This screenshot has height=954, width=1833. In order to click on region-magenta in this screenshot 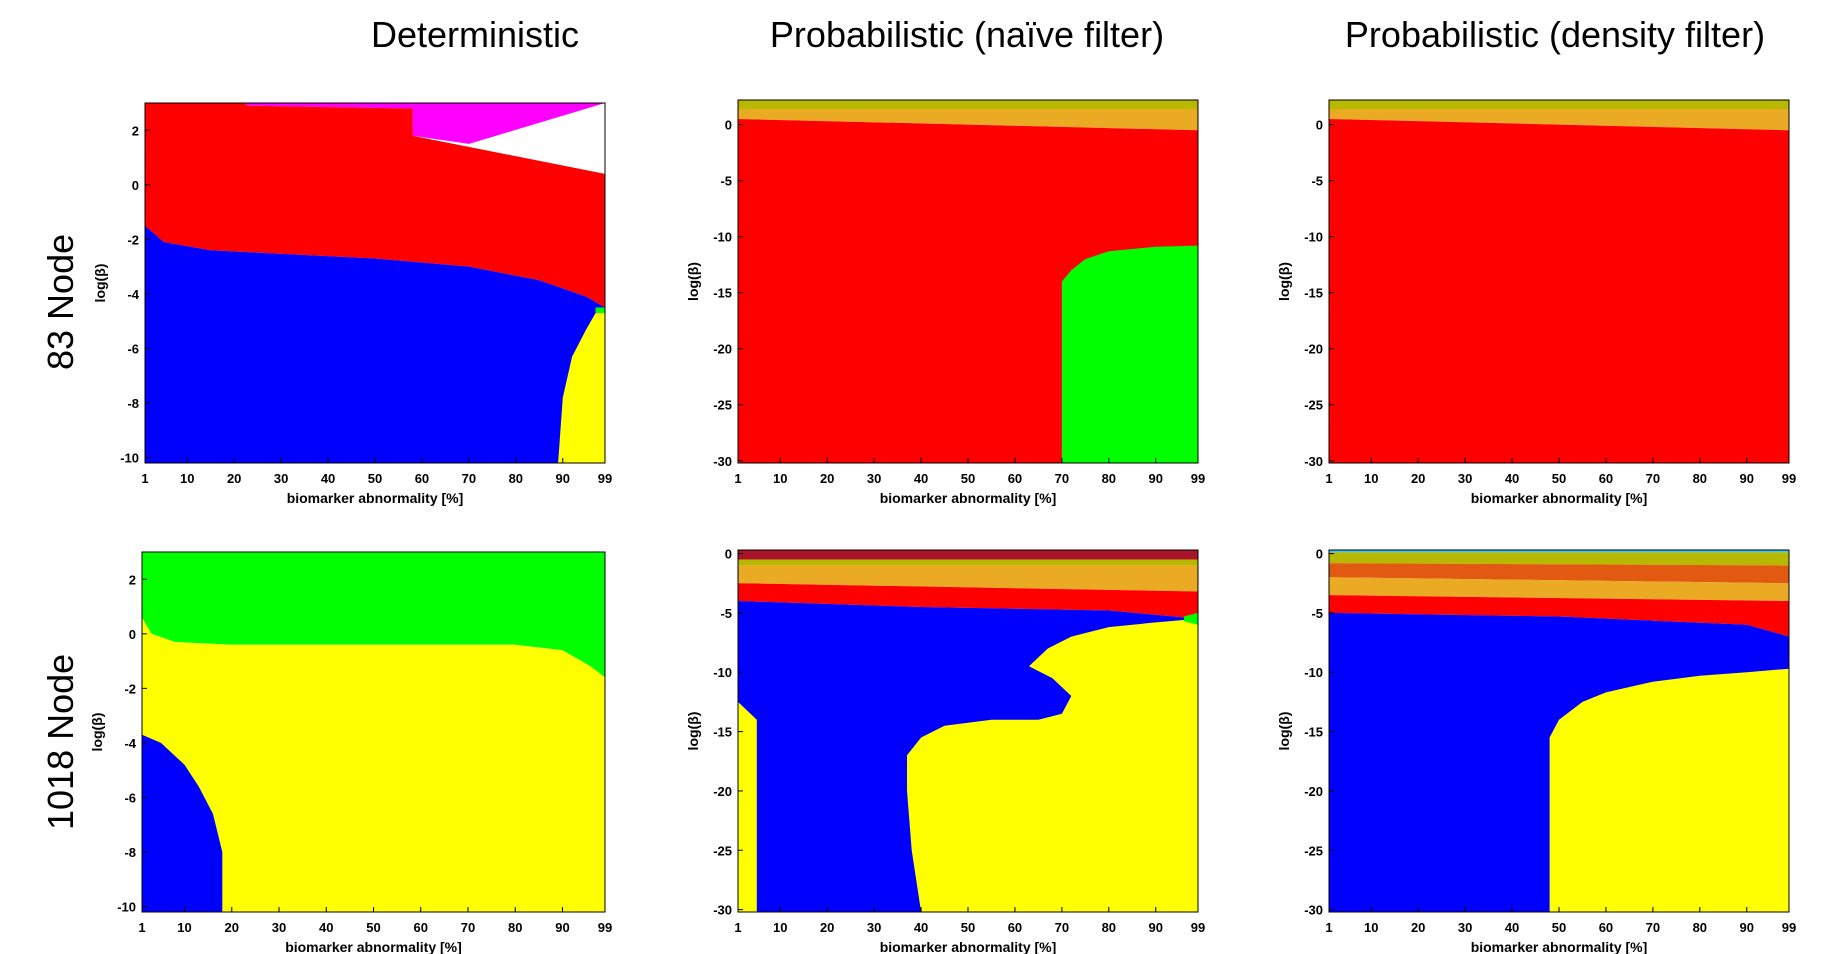, I will do `click(375, 123)`.